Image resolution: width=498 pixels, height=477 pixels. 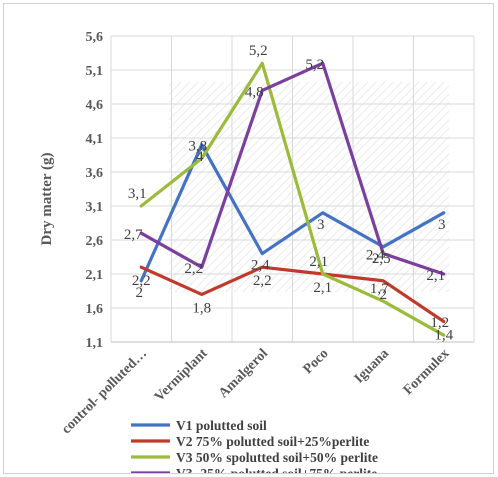 What do you see at coordinates (95, 173) in the screenshot?
I see `y-tick-label: 3,6` at bounding box center [95, 173].